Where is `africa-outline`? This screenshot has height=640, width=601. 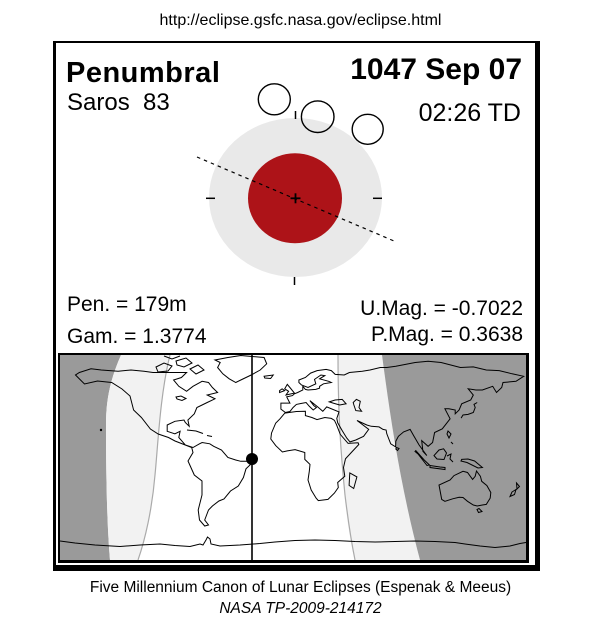 africa-outline is located at coordinates (315, 456).